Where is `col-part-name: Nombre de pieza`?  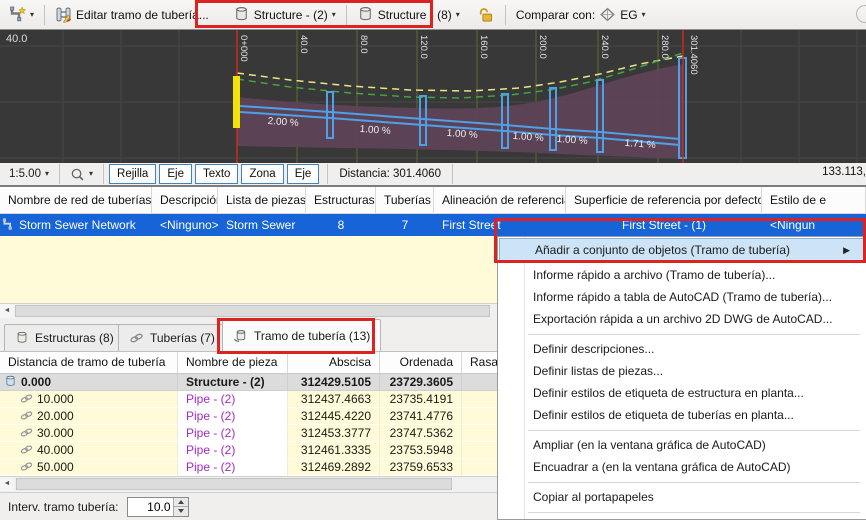 col-part-name: Nombre de pieza is located at coordinates (233, 362).